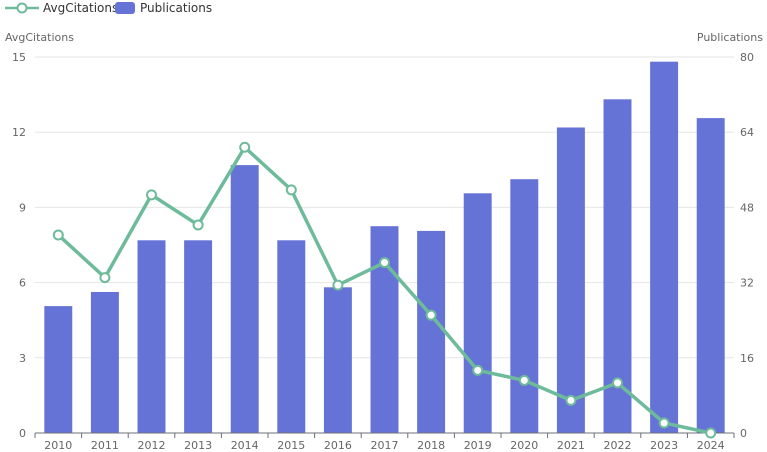  Describe the element at coordinates (152, 445) in the screenshot. I see `x-tick-label: 2012` at that location.